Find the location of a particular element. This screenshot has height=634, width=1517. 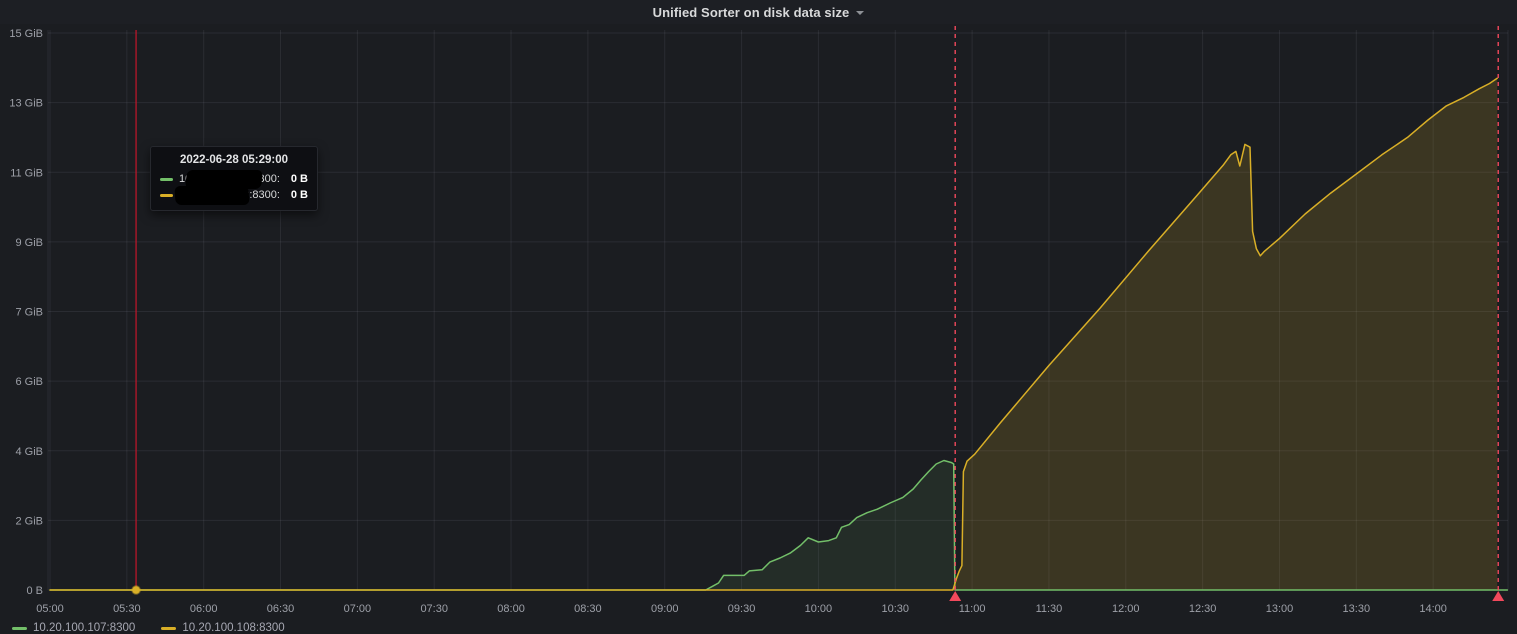

panel-title: Unified Sorter on disk data size is located at coordinates (751, 12).